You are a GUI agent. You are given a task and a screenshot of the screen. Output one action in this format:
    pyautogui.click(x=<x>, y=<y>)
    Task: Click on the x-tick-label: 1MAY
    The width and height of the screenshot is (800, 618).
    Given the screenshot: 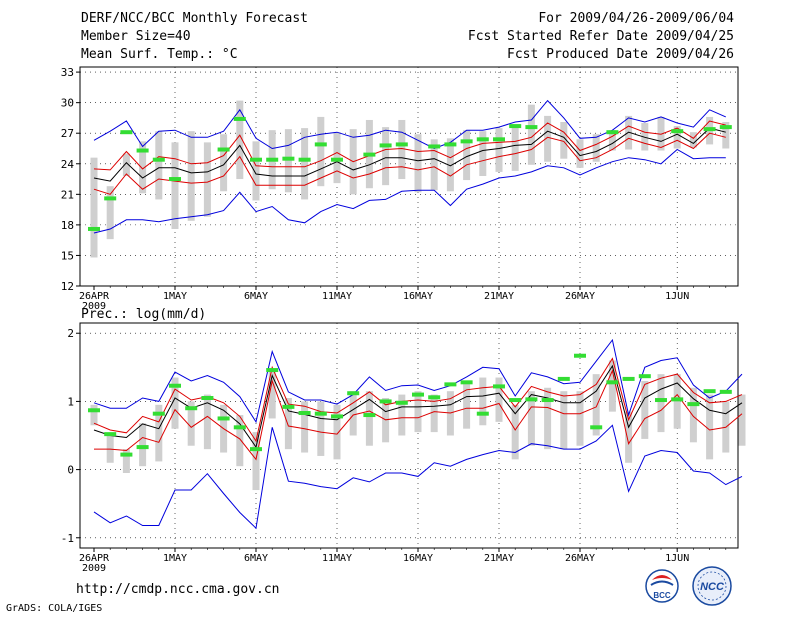 What is the action you would take?
    pyautogui.click(x=175, y=558)
    